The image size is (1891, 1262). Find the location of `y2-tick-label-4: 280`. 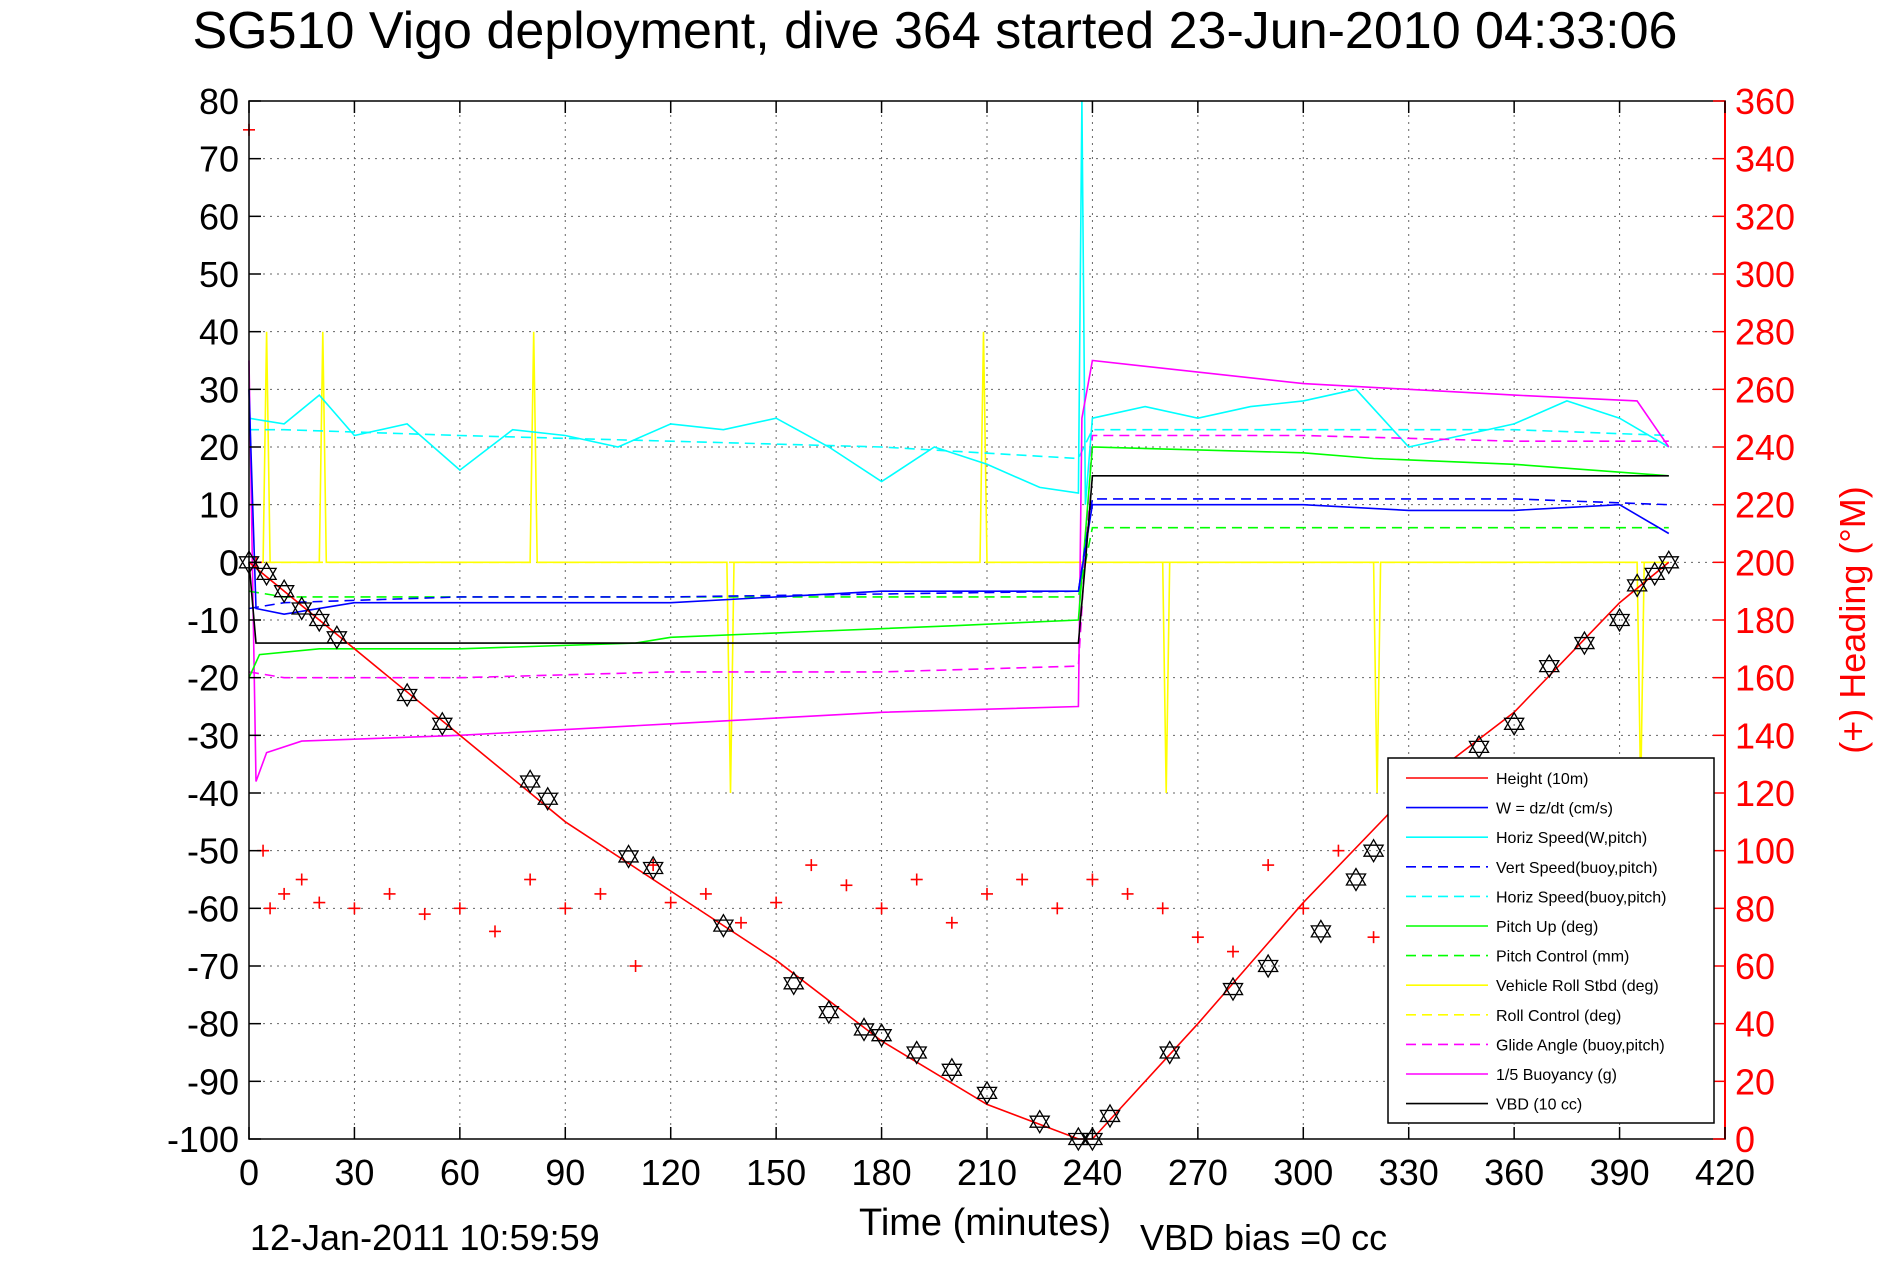

y2-tick-label-4: 280 is located at coordinates (1765, 332).